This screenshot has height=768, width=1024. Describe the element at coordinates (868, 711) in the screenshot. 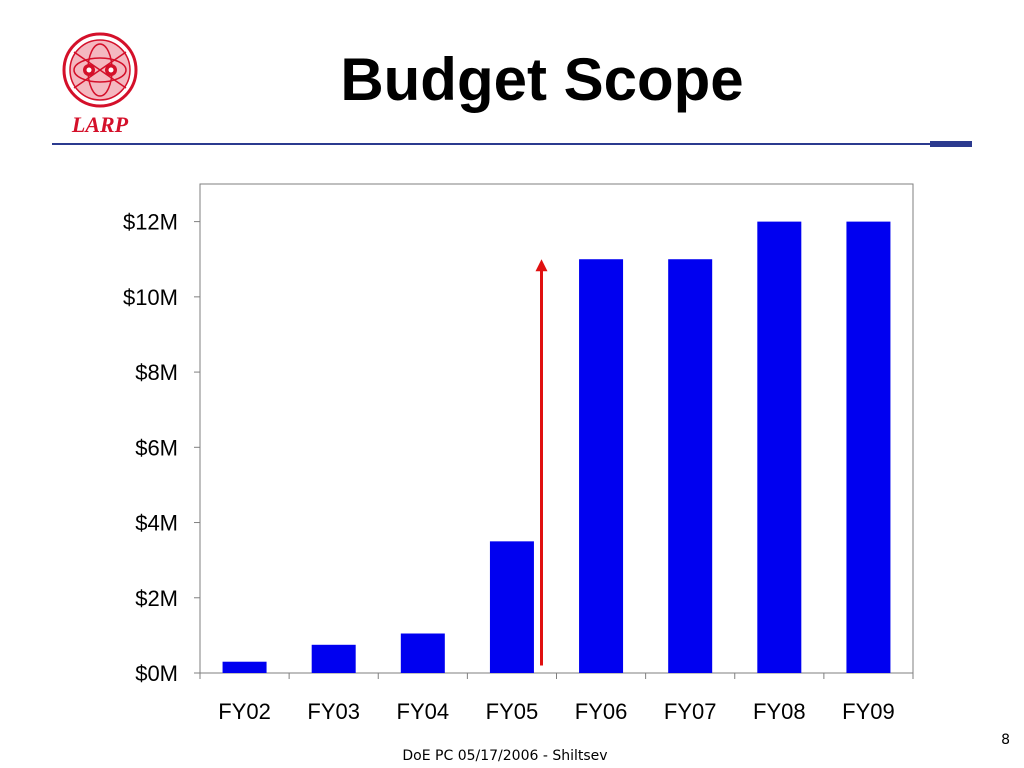

I see `x-tick-label: FY09` at that location.